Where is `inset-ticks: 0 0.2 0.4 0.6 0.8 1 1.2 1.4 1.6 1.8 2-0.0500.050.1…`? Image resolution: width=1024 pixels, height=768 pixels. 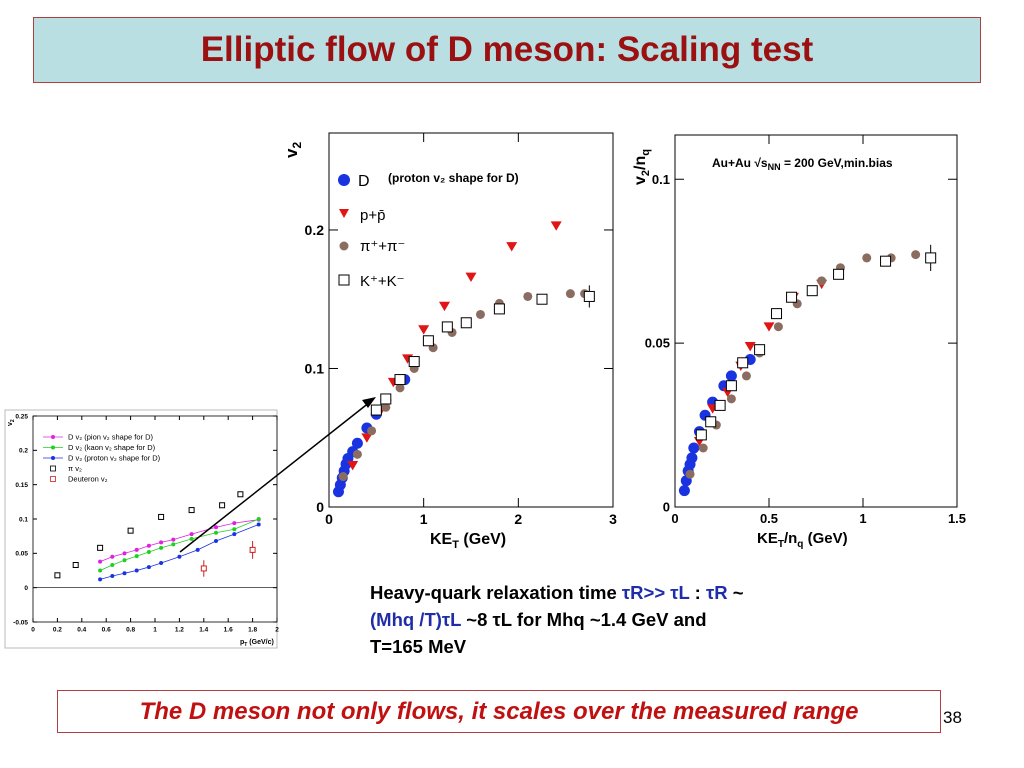 inset-ticks: 0 0.2 0.4 0.6 0.8 1 1.2 1.4 1.6 1.8 2-0.0500.050.1… is located at coordinates (146, 523).